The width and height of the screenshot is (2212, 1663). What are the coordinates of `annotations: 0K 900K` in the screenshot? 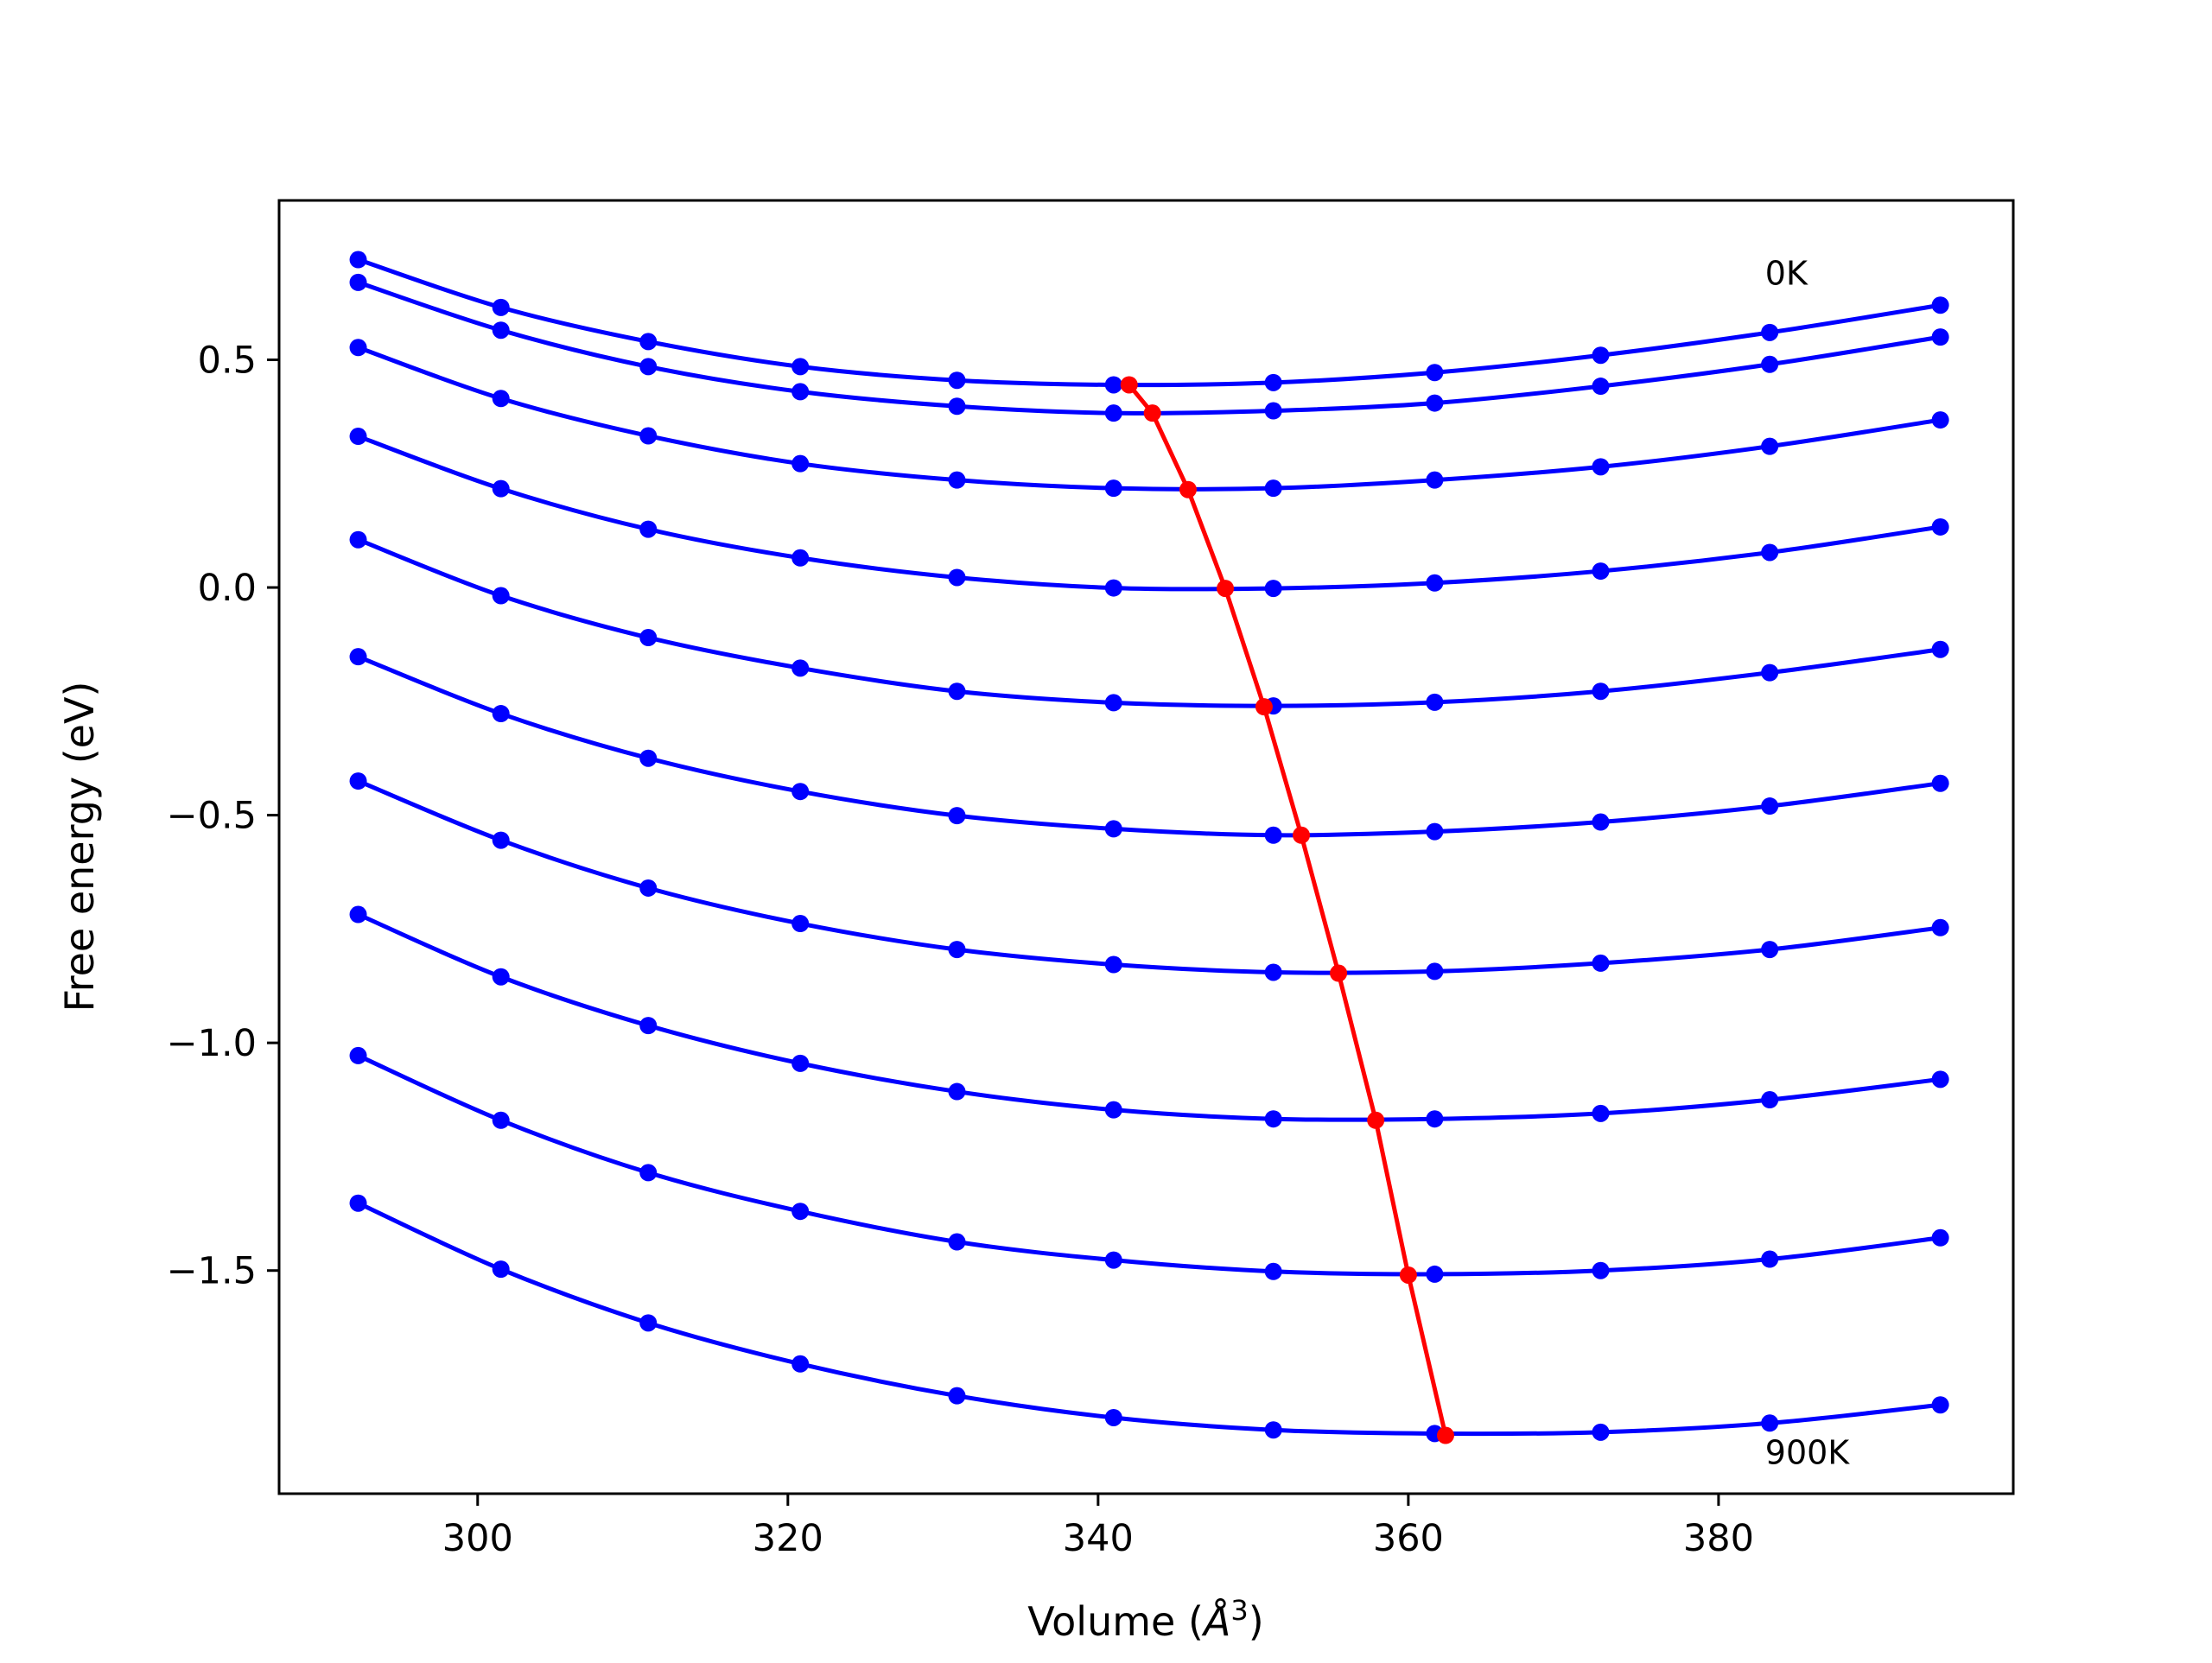 It's located at (1808, 863).